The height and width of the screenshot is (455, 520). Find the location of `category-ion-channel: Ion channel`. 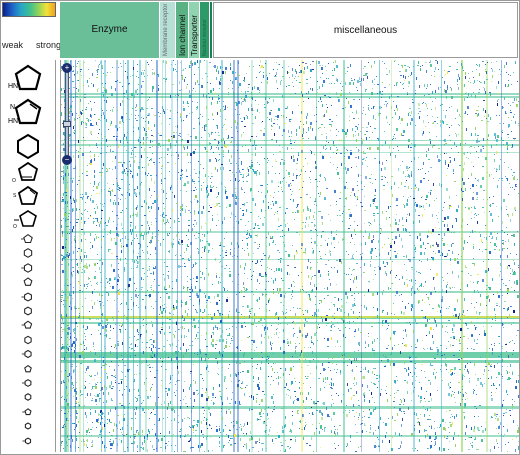

category-ion-channel: Ion channel is located at coordinates (182, 30).